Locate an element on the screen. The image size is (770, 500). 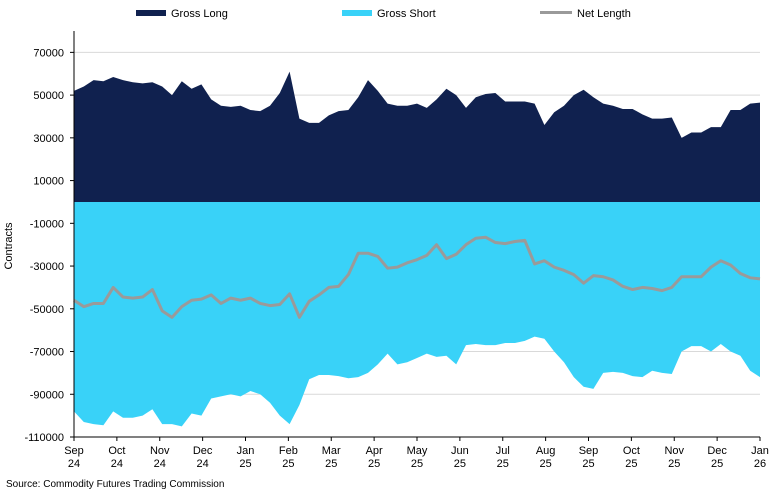
x-tick-label-month: Jun is located at coordinates (460, 451).